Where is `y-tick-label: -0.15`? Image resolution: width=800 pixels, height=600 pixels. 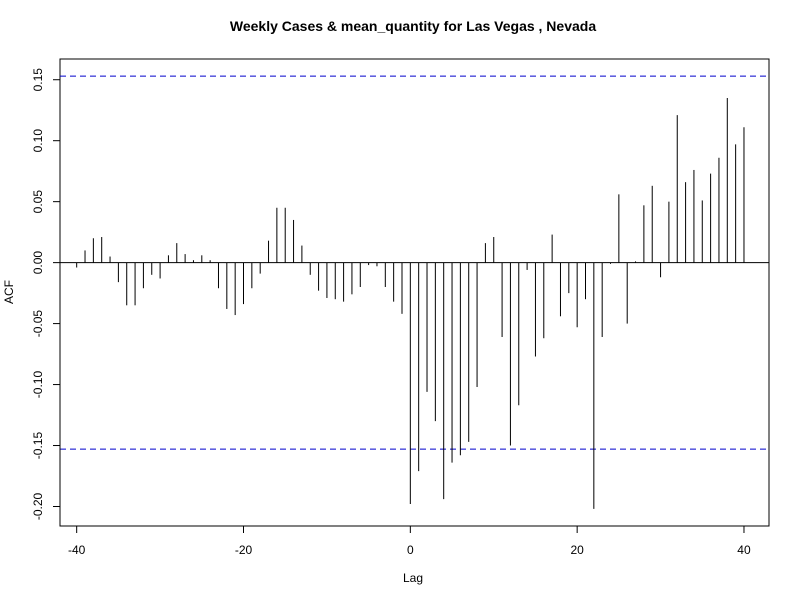 y-tick-label: -0.15 is located at coordinates (38, 446).